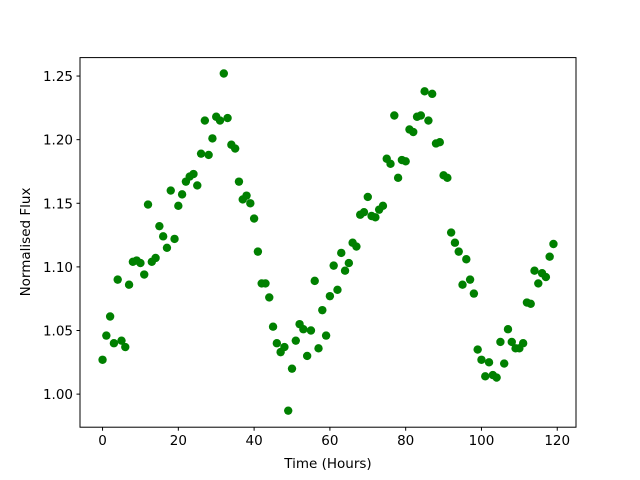 This screenshot has width=640, height=480. I want to click on y-axis-label: Normalised Flux, so click(26, 242).